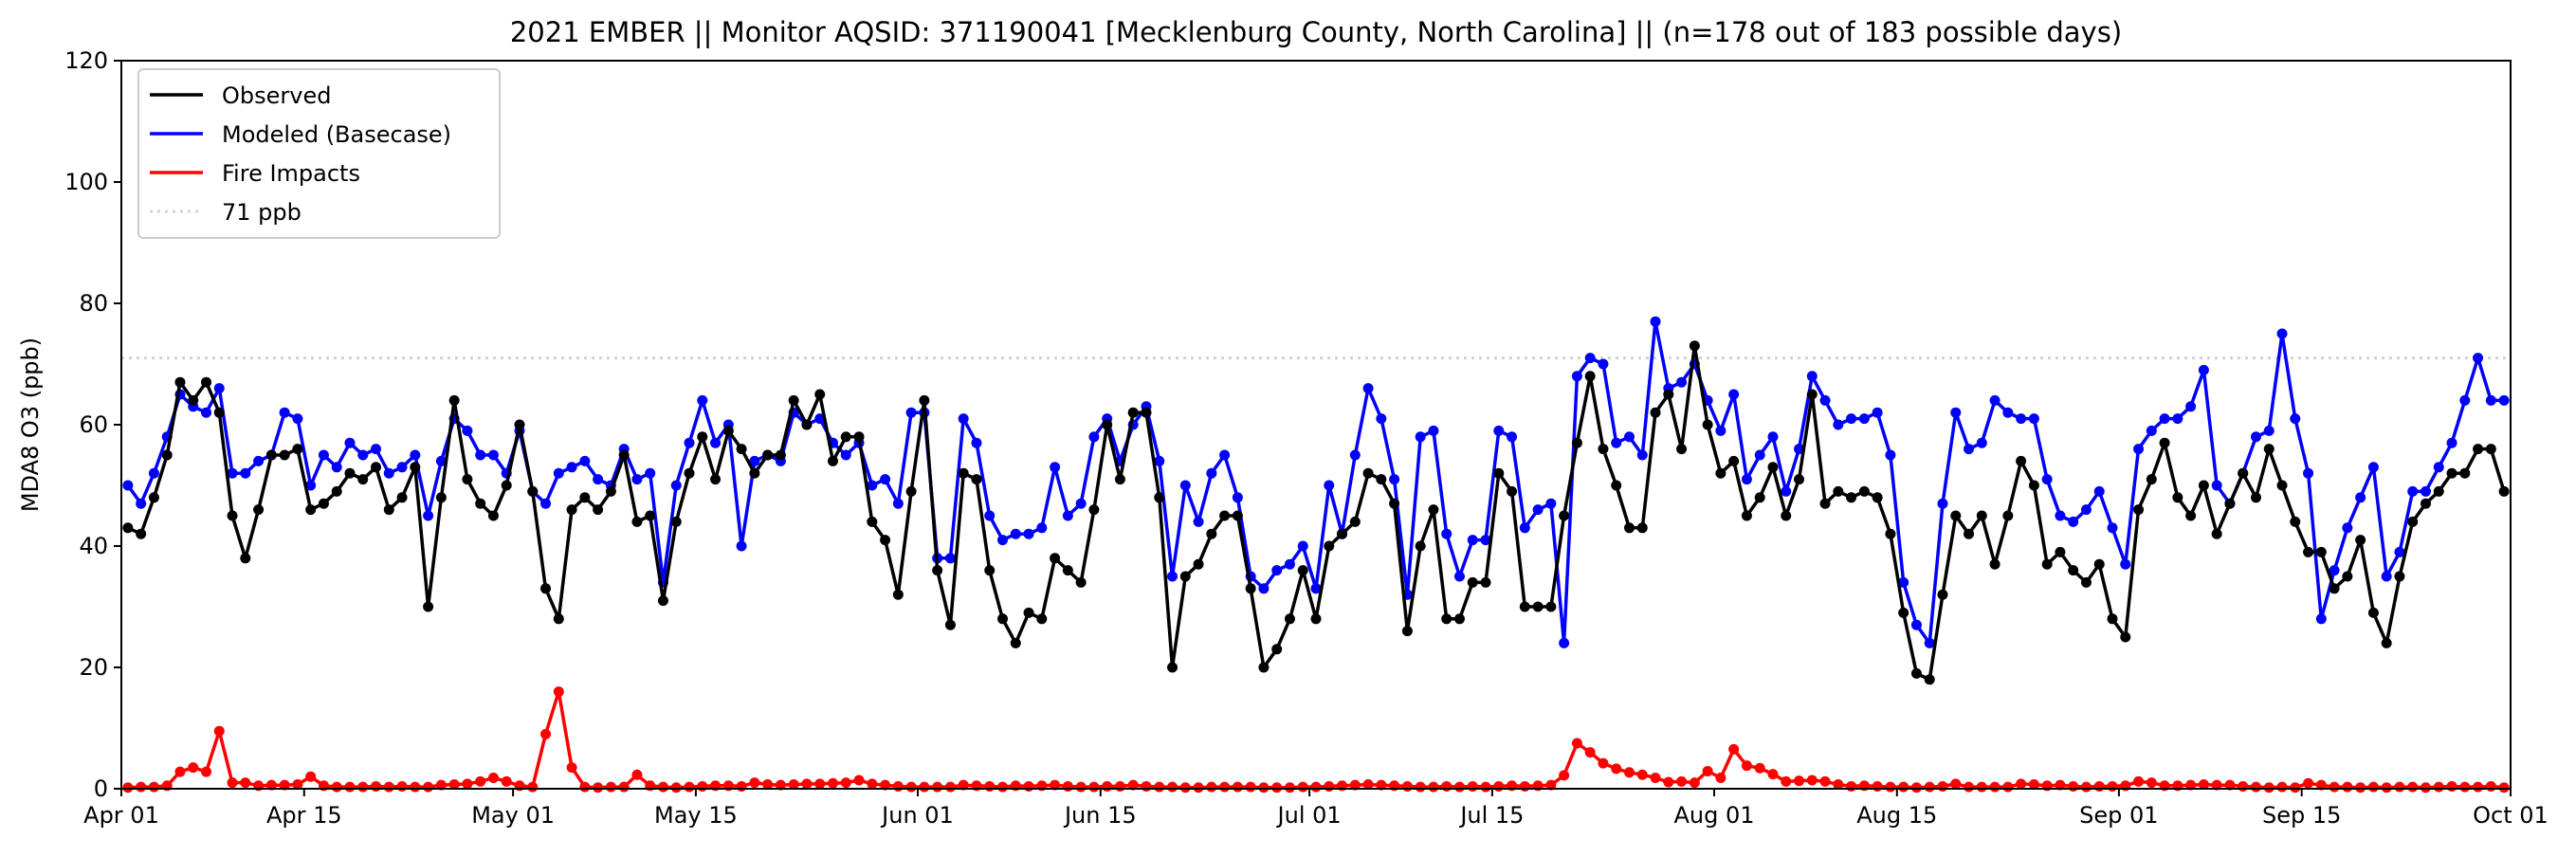  Describe the element at coordinates (291, 173) in the screenshot. I see `legend-label-fire: Fire Impacts` at that location.